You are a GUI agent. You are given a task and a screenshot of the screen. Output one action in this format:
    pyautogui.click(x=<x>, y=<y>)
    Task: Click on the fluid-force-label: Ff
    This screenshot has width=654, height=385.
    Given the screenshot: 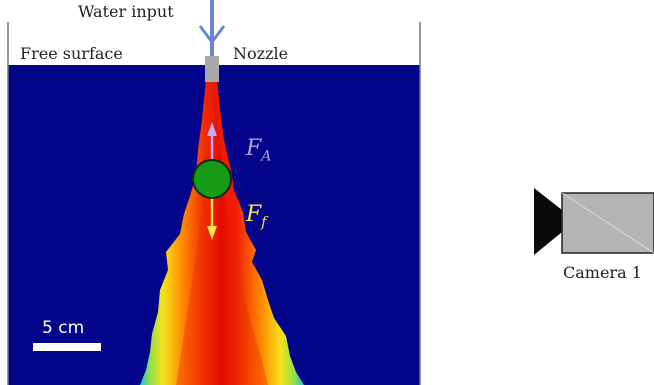 What is the action you would take?
    pyautogui.click(x=256, y=216)
    